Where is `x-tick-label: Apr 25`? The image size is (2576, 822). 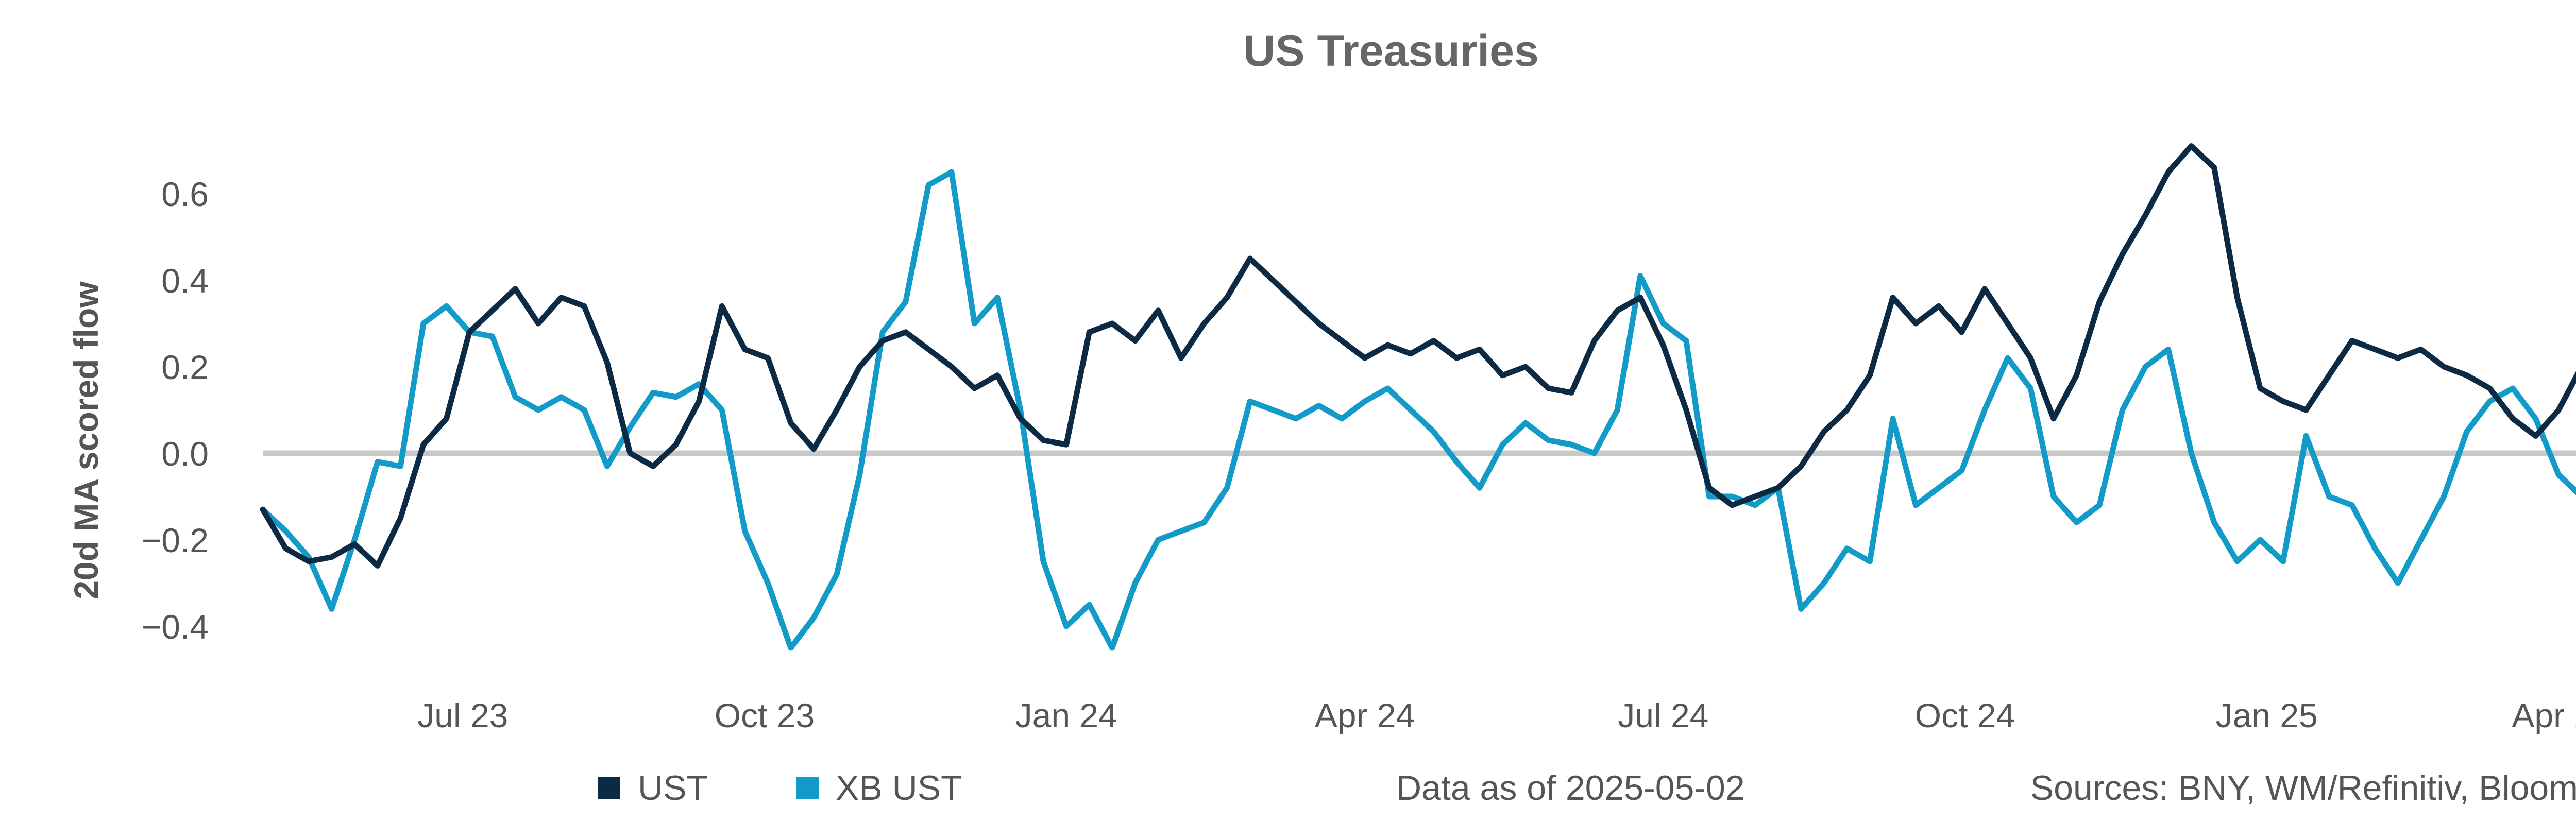 x-tick-label: Apr 25 is located at coordinates (2544, 715).